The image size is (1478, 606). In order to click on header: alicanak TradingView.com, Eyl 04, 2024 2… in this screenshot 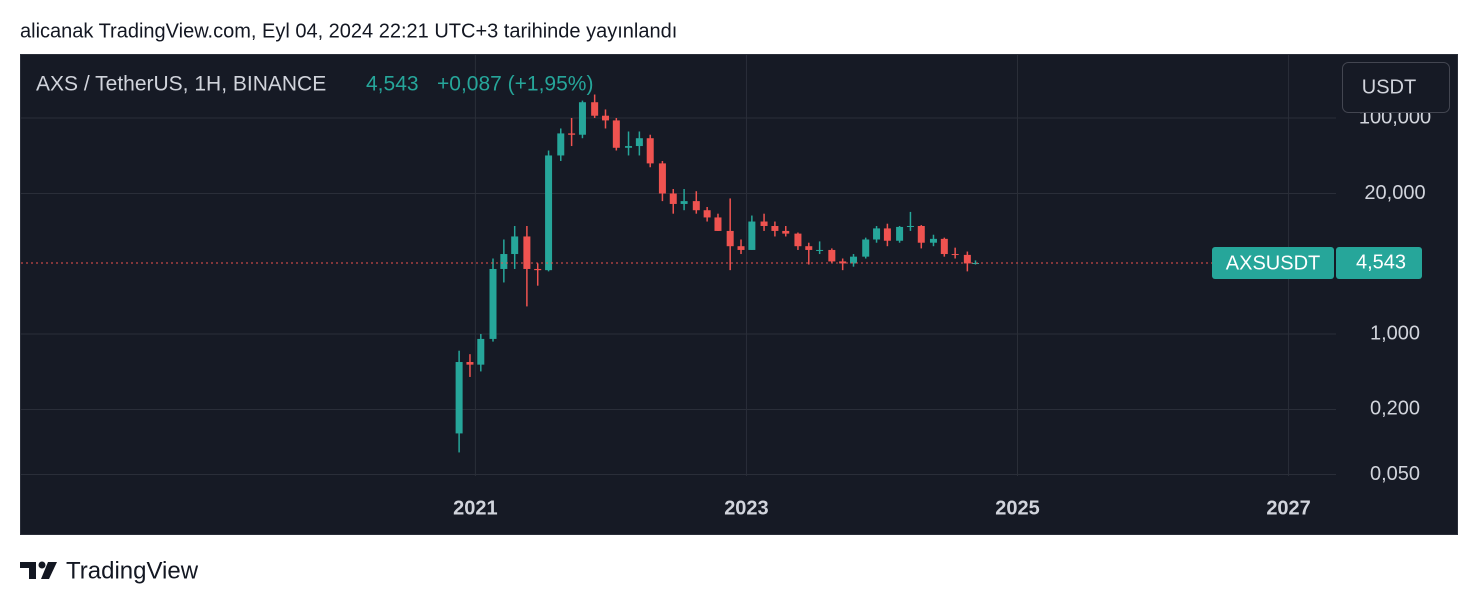, I will do `click(348, 31)`.